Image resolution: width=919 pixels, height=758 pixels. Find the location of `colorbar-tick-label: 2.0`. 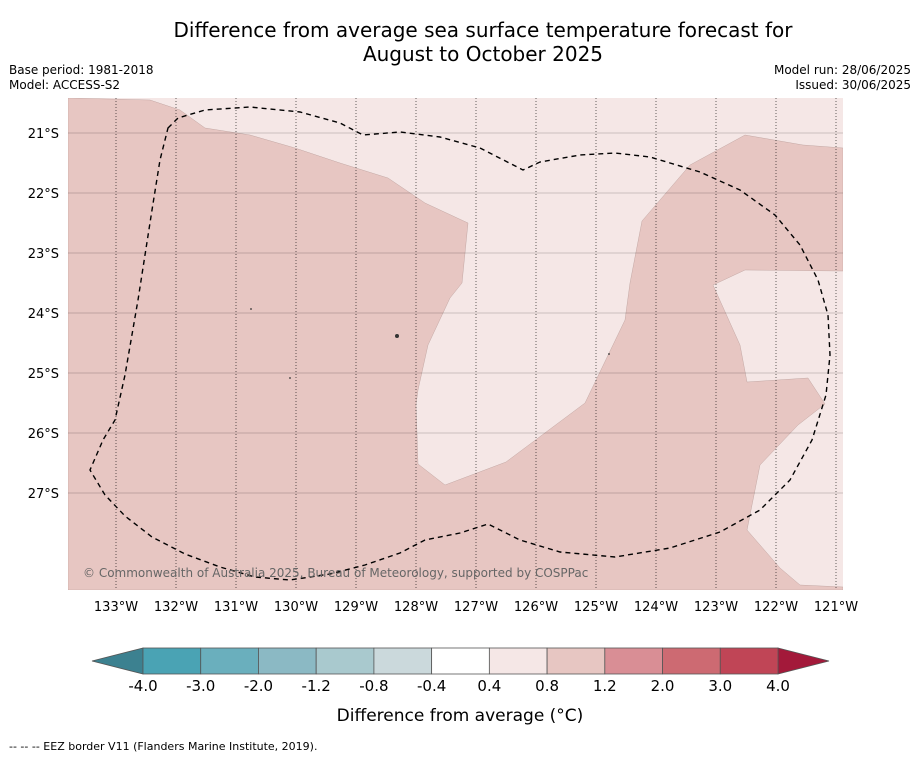

colorbar-tick-label: 2.0 is located at coordinates (663, 686).